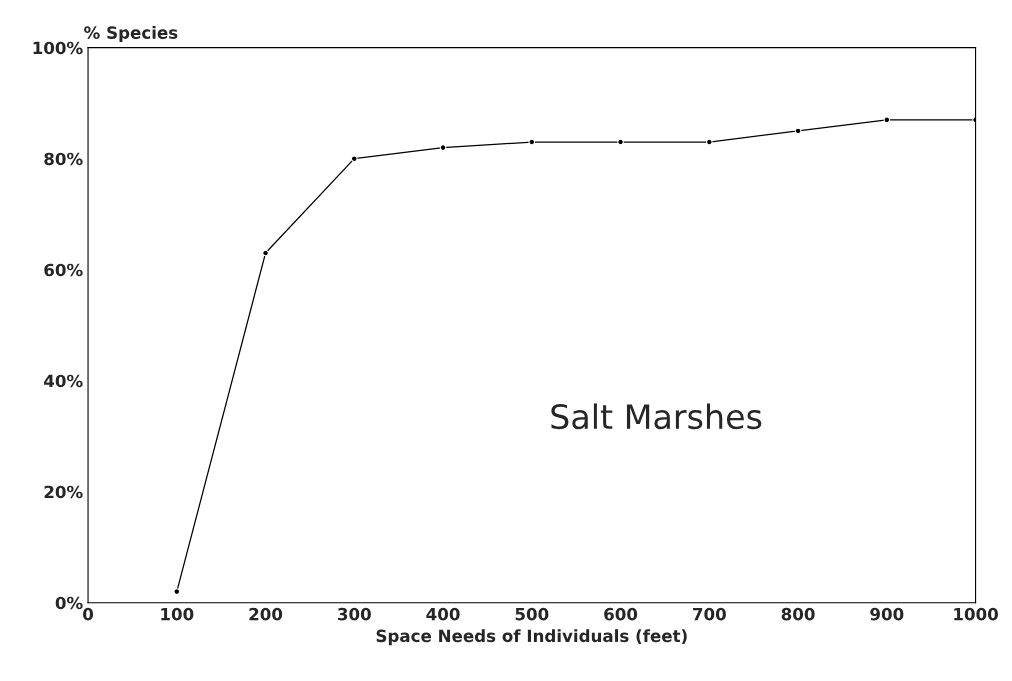 The height and width of the screenshot is (681, 1012). I want to click on x-tick-label: 800, so click(798, 614).